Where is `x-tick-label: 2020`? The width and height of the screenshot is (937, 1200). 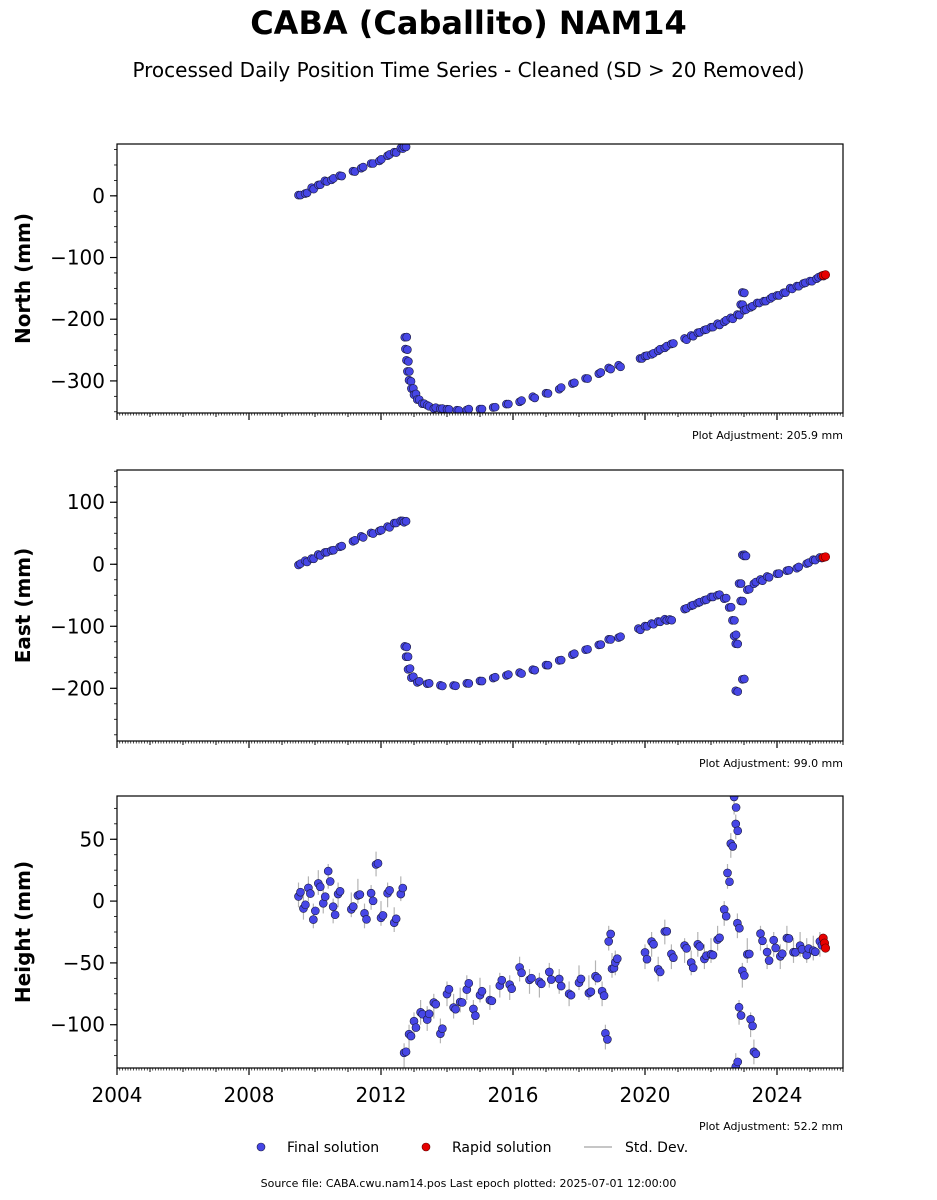 x-tick-label: 2020 is located at coordinates (645, 1095).